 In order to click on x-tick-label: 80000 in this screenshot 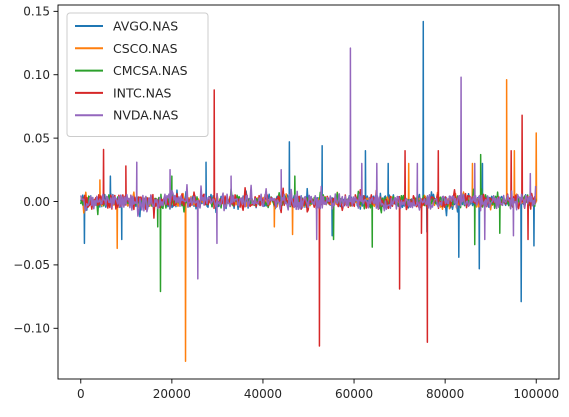, I will do `click(445, 394)`.